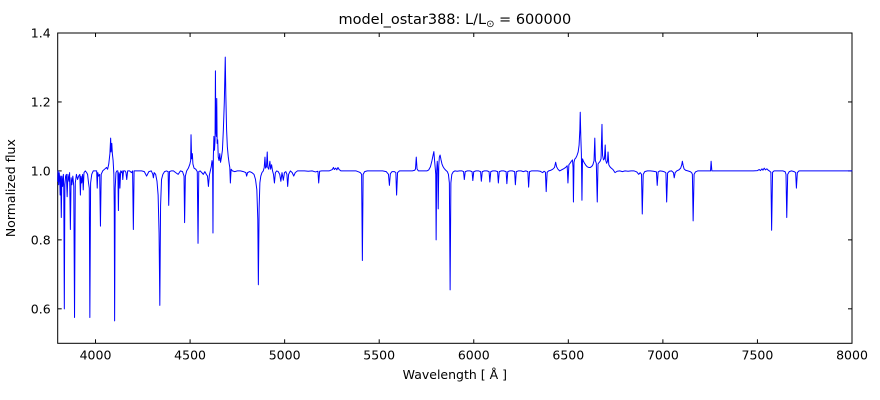 The width and height of the screenshot is (880, 400). What do you see at coordinates (379, 354) in the screenshot?
I see `x-tick-label: 5500` at bounding box center [379, 354].